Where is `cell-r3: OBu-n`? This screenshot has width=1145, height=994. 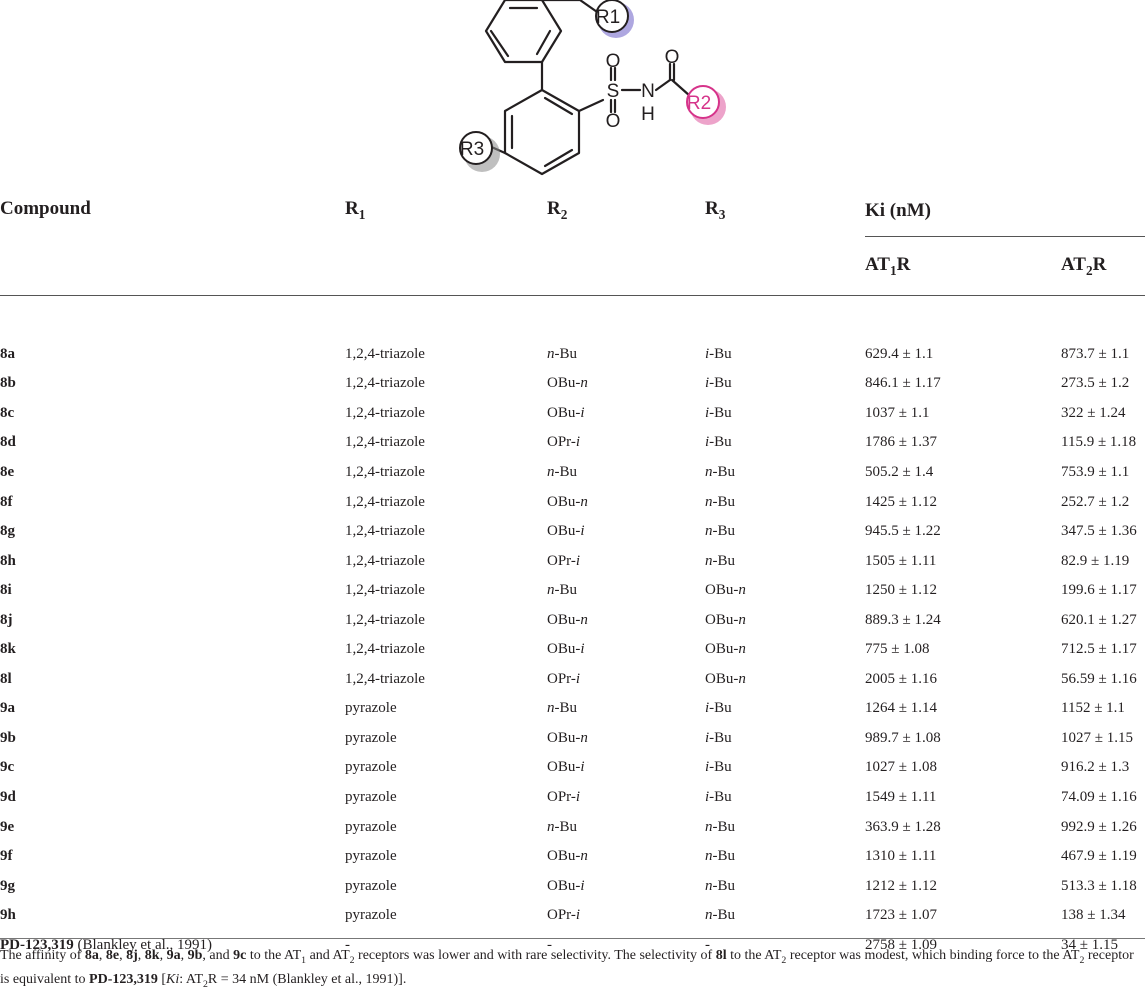 cell-r3: OBu-n is located at coordinates (725, 619).